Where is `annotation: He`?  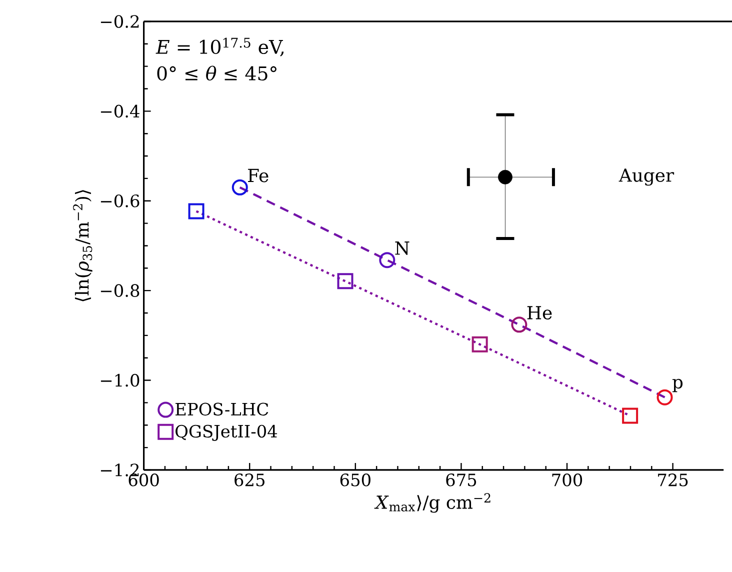
annotation: He is located at coordinates (539, 313).